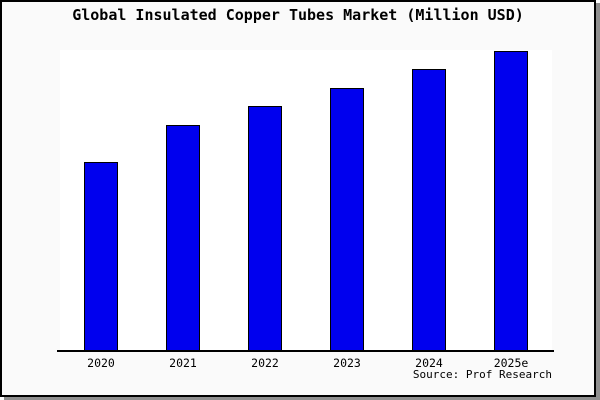 This screenshot has width=600, height=400. I want to click on source-note: Source: Prof Research, so click(482, 374).